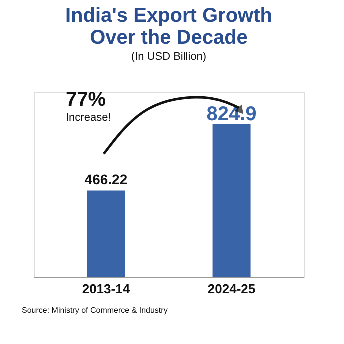  What do you see at coordinates (169, 27) in the screenshot?
I see `chart-title: India's Export Growth Over the Decade` at bounding box center [169, 27].